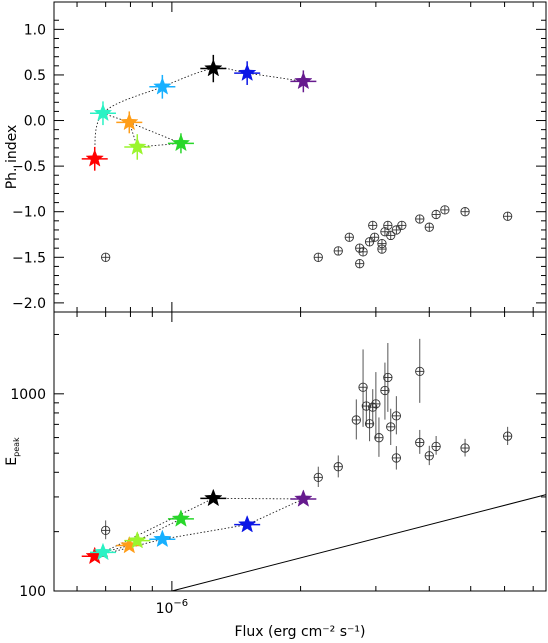  I want to click on top-y-tick-label: −1.5, so click(29, 258).